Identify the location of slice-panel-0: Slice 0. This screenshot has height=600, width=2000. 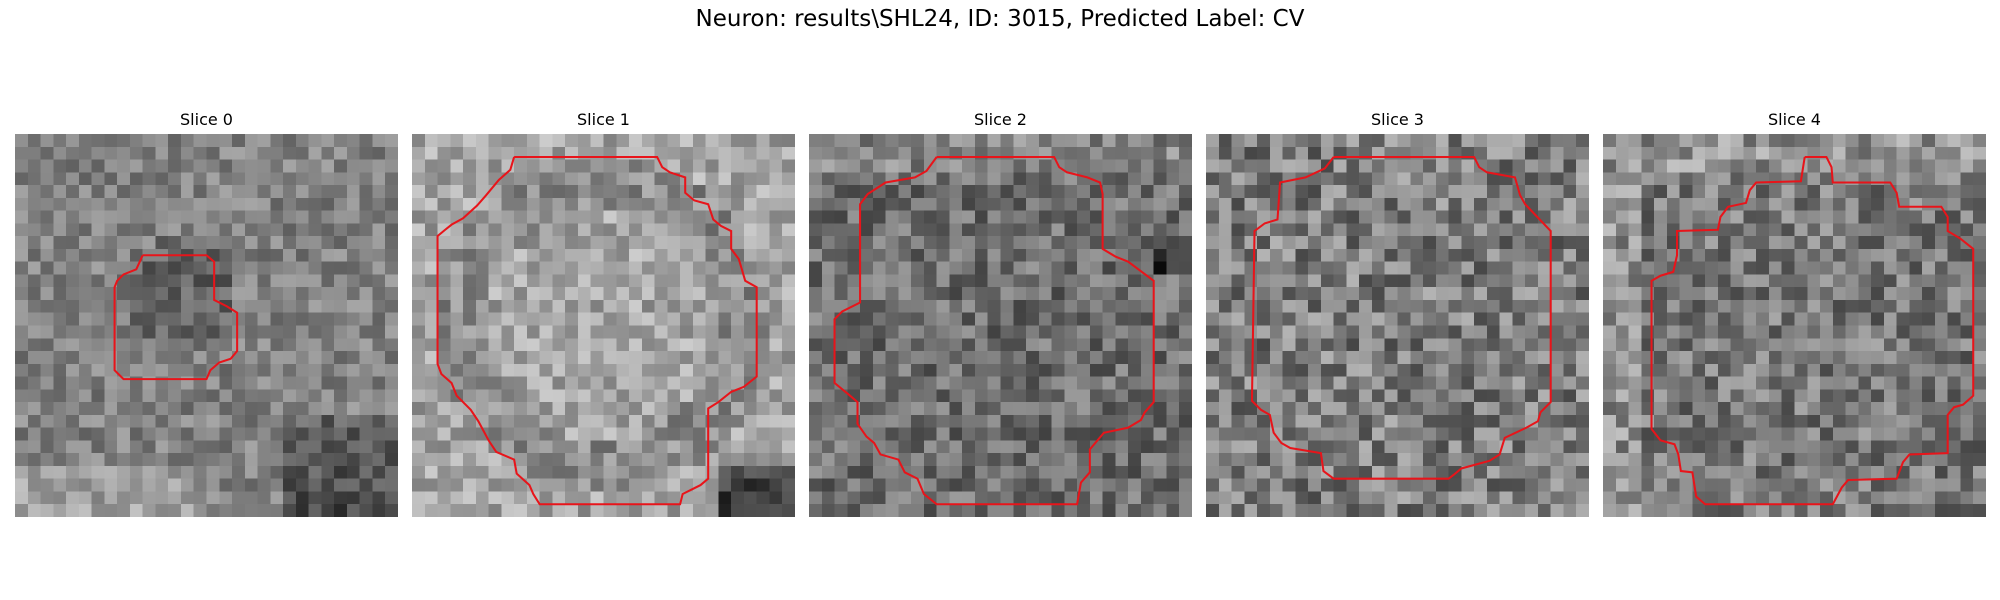
(206, 313).